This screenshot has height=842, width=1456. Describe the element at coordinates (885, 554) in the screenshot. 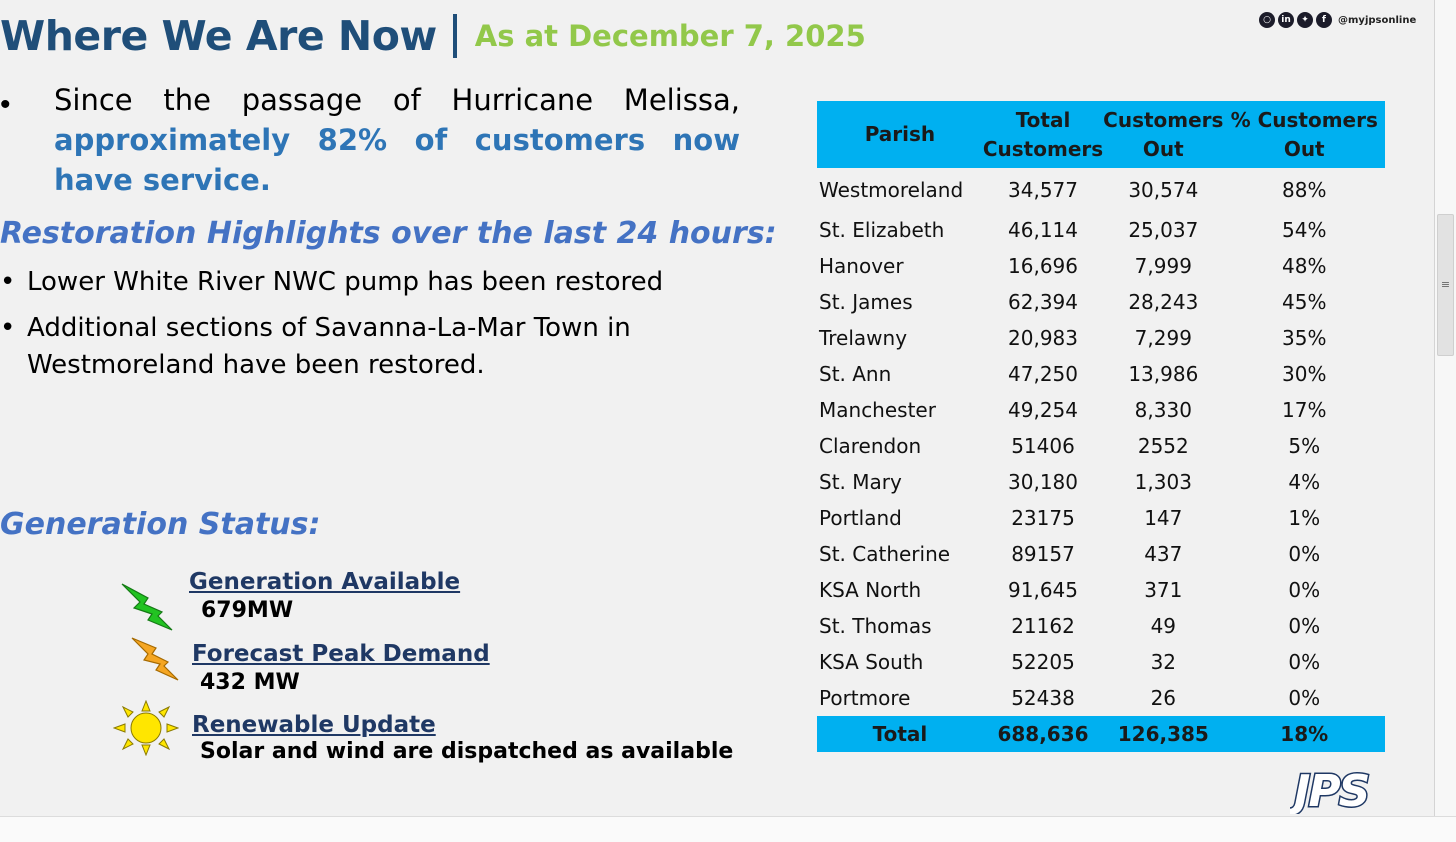

I see `cell-parish: St. Catherine` at that location.